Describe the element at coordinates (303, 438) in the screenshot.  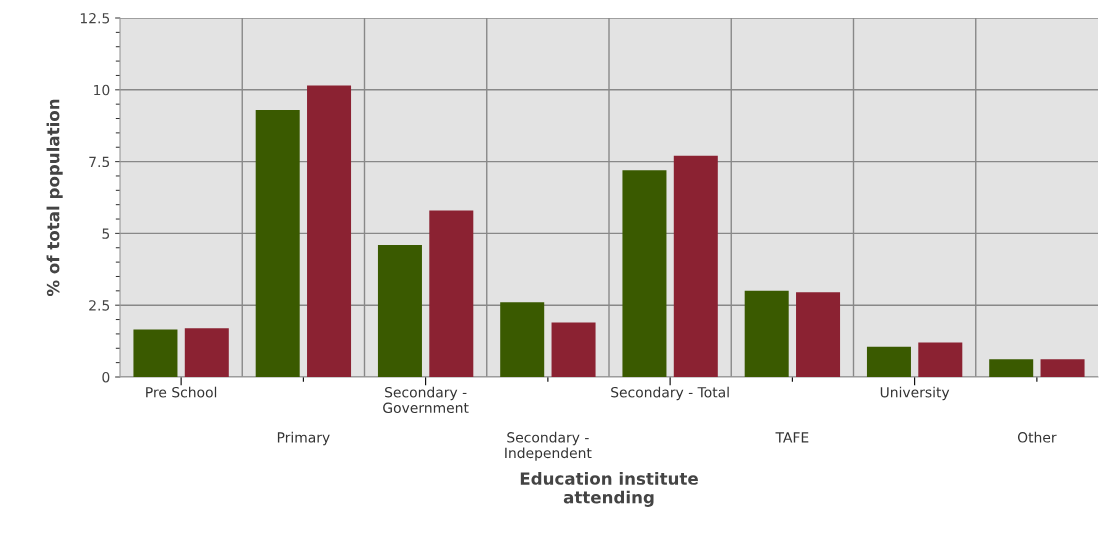
I see `x-tick-label: Primary` at that location.